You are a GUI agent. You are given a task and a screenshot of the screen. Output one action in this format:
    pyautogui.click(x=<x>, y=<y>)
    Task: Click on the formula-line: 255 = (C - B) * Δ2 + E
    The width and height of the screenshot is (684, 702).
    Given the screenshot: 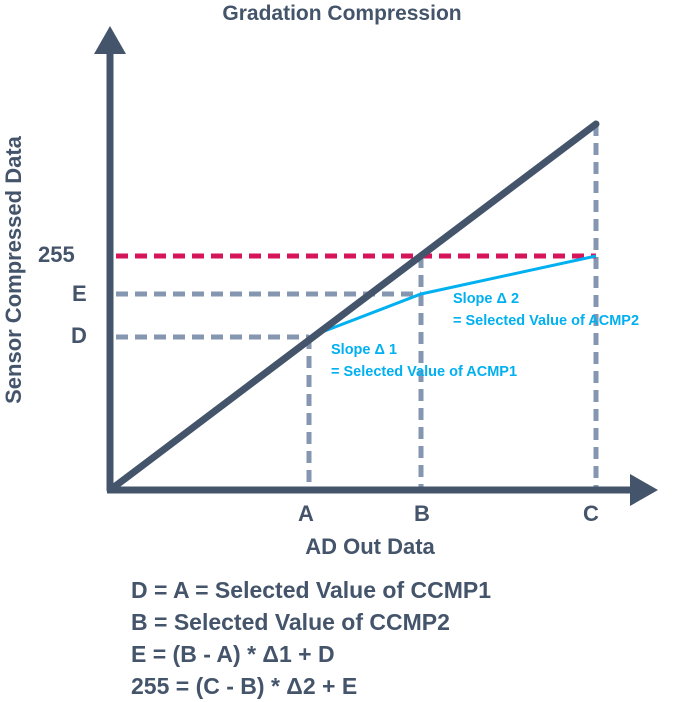 What is the action you would take?
    pyautogui.click(x=244, y=686)
    